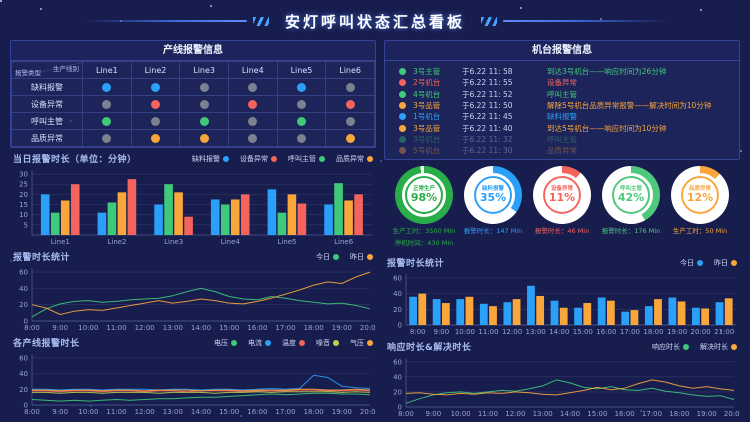 Image resolution: width=750 pixels, height=422 pixels. What do you see at coordinates (631, 209) in the screenshot?
I see `status-donut: 呼叫主管 42% 报警时长：176 Min` at bounding box center [631, 209].